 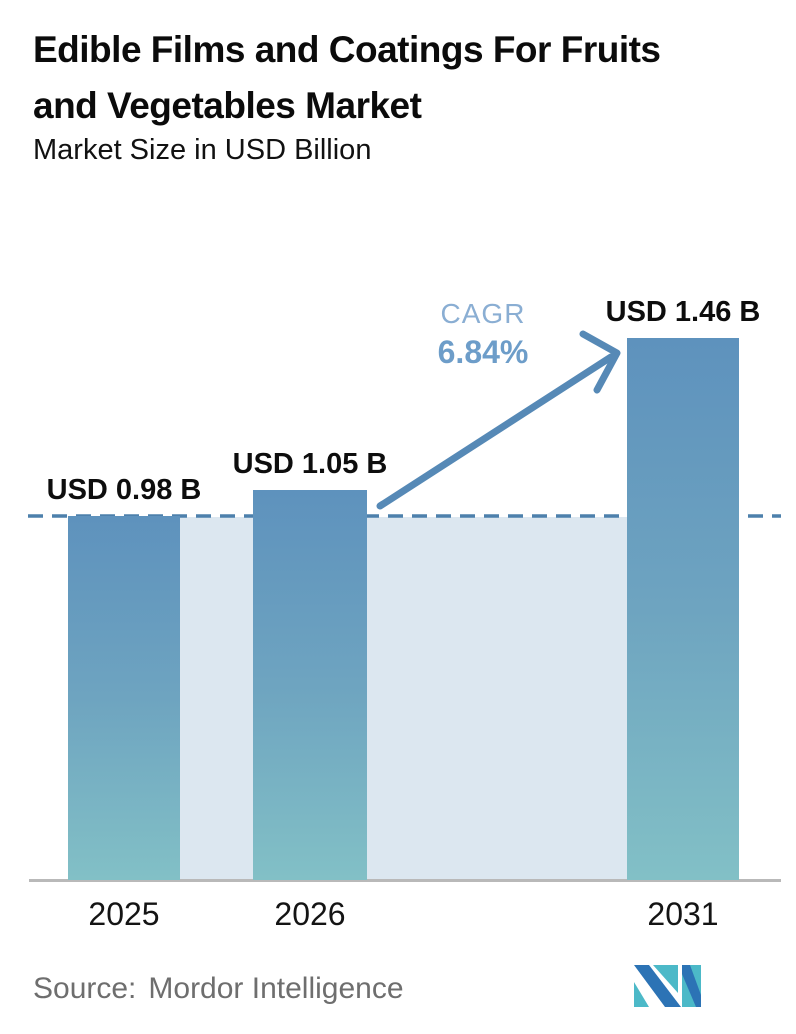 I want to click on bar-2025, so click(x=124, y=698).